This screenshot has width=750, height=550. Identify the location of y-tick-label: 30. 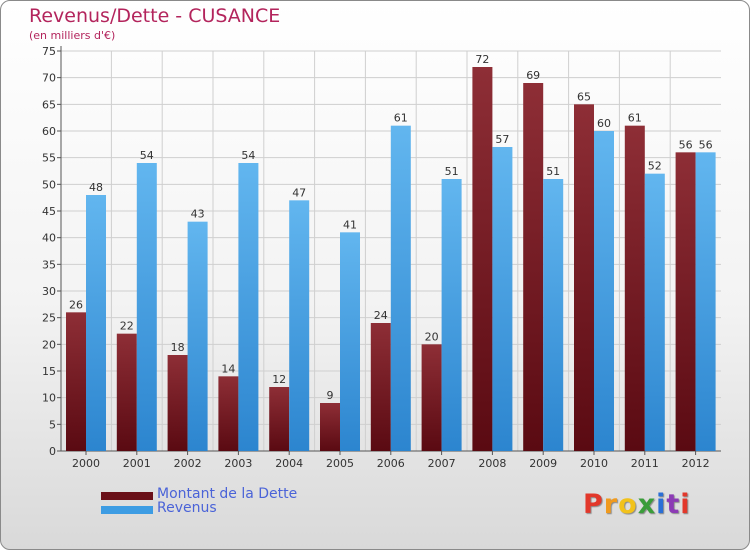
(49, 291).